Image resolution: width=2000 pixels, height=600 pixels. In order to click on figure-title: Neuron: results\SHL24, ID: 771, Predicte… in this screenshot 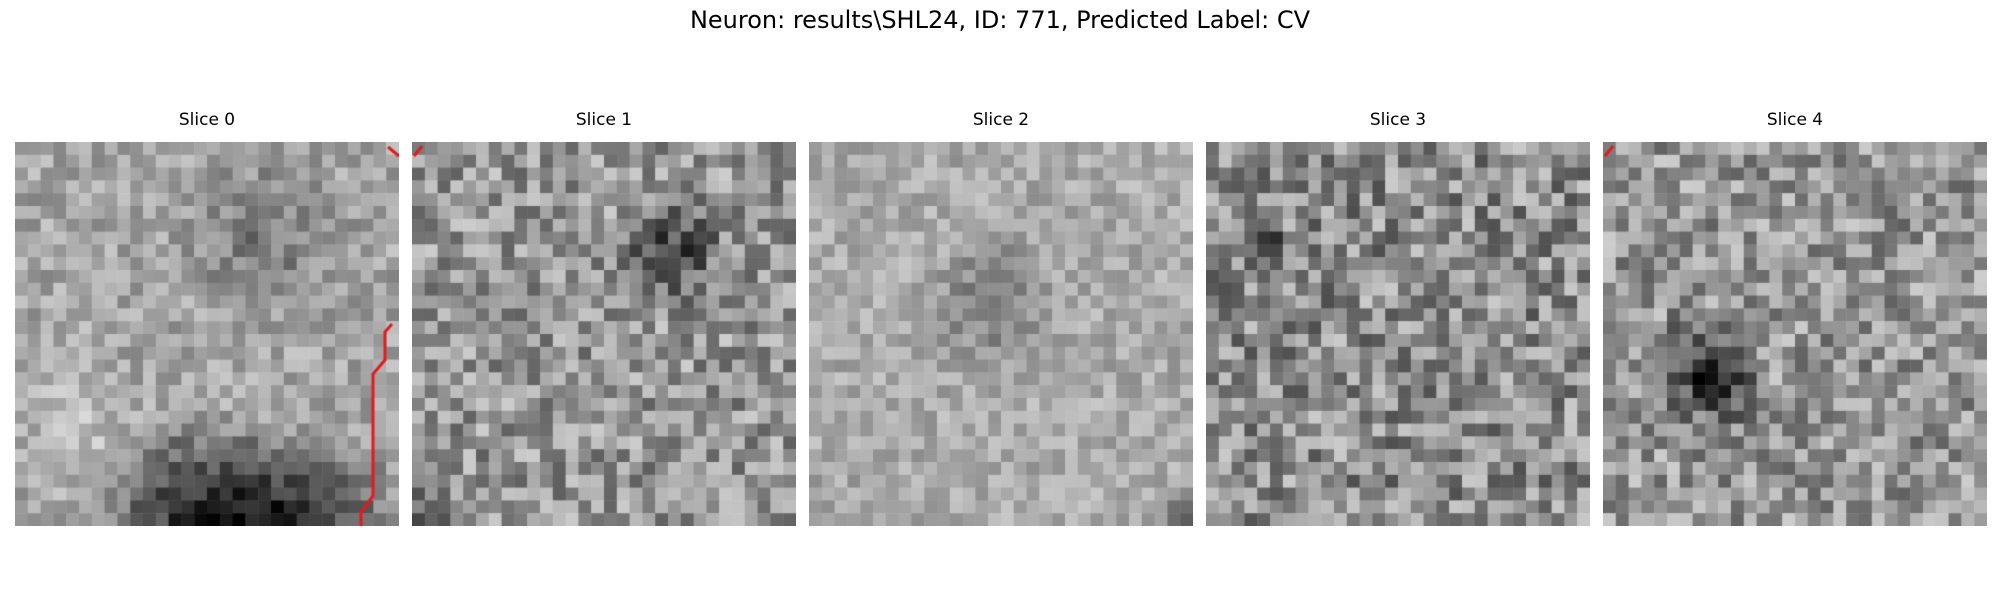, I will do `click(1000, 20)`.